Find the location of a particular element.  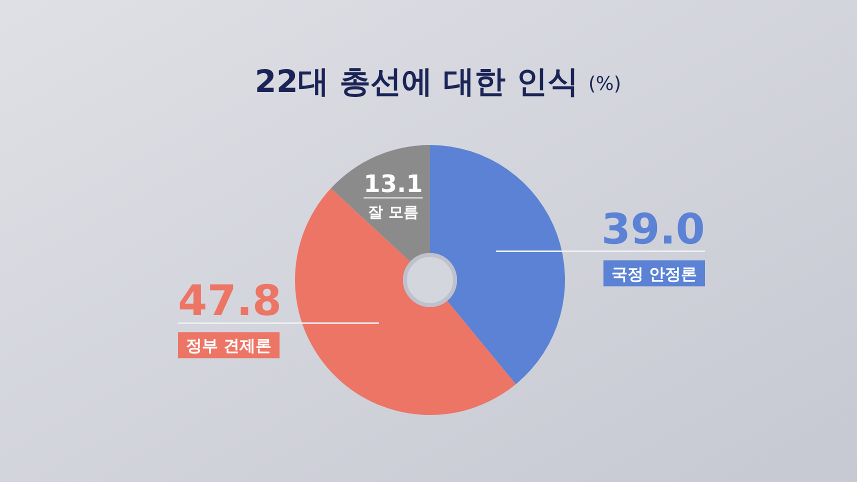

data-label: 47.8 is located at coordinates (230, 301).